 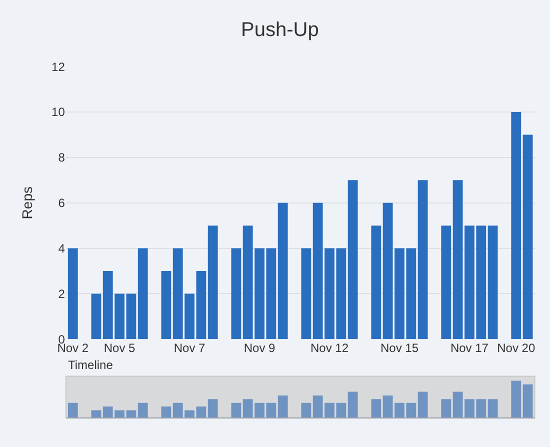 I want to click on x-tick-label: Nov 17, so click(x=469, y=348).